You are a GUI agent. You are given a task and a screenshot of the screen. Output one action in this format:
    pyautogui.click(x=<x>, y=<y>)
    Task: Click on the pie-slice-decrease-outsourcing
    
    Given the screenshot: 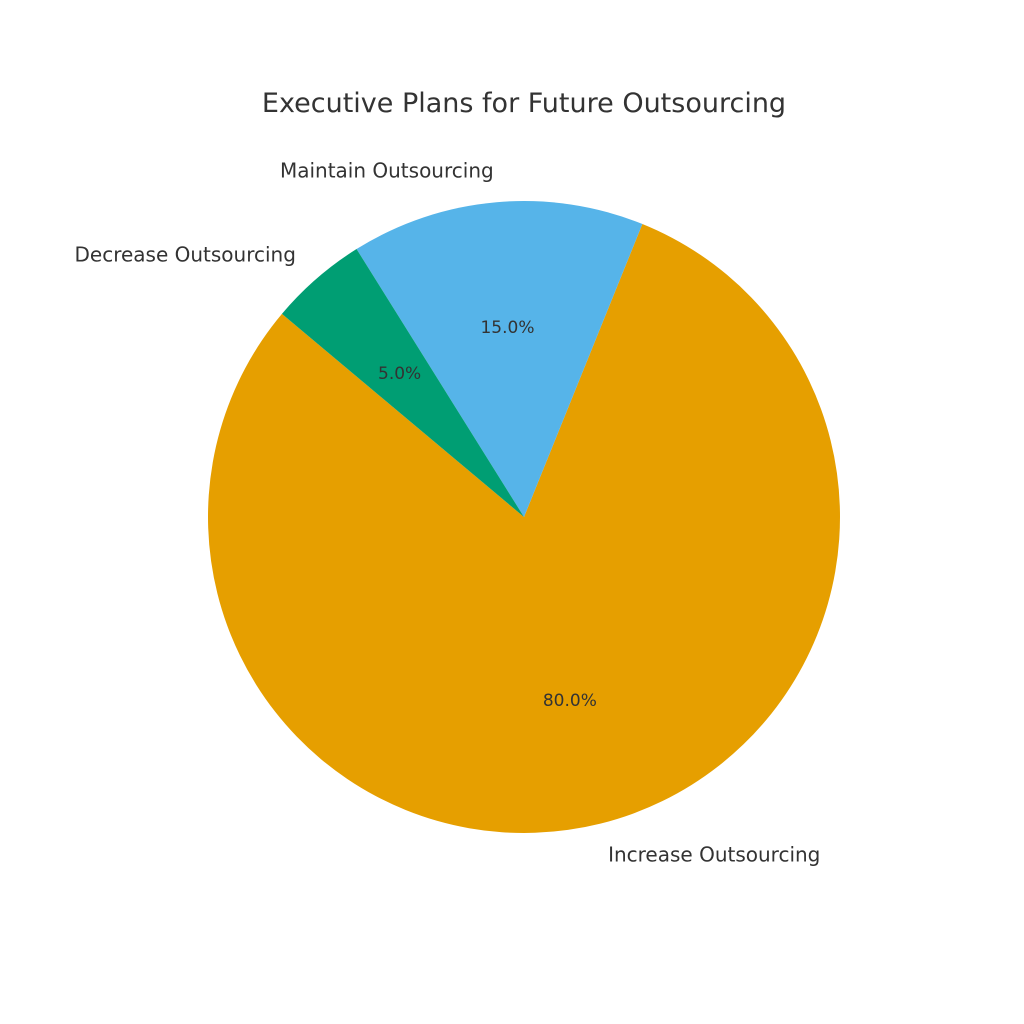 What is the action you would take?
    pyautogui.click(x=402, y=383)
    